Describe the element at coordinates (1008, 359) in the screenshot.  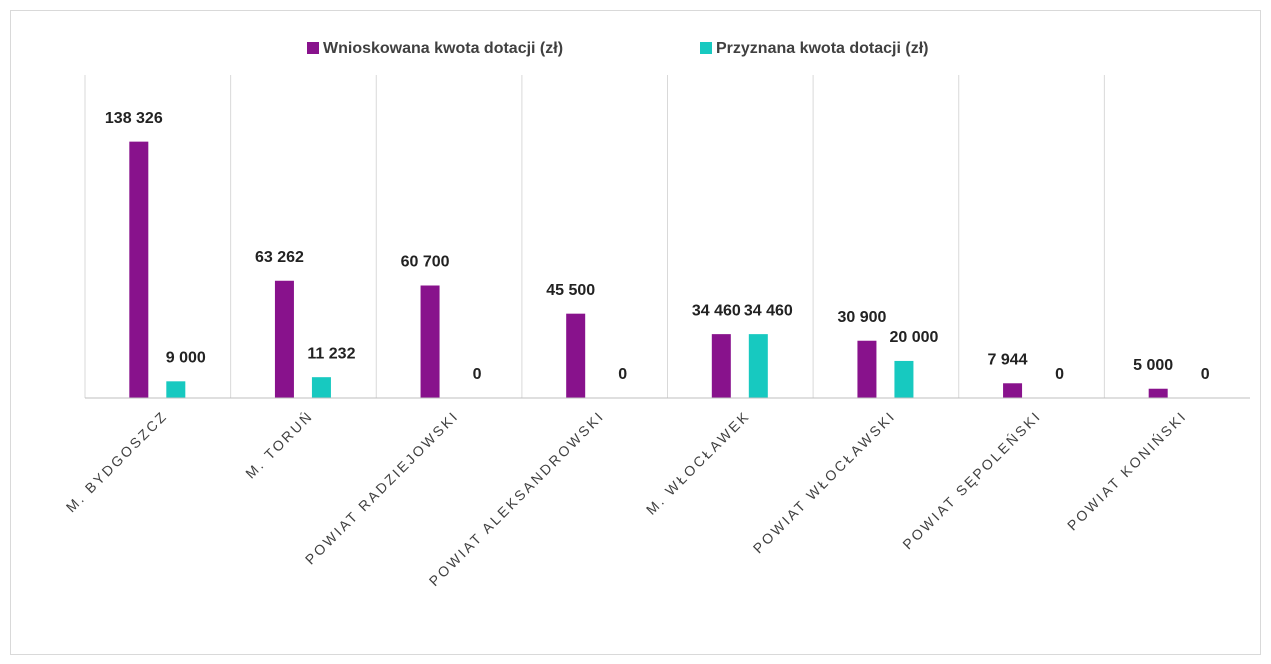
I see `data-label: 7 944` at that location.